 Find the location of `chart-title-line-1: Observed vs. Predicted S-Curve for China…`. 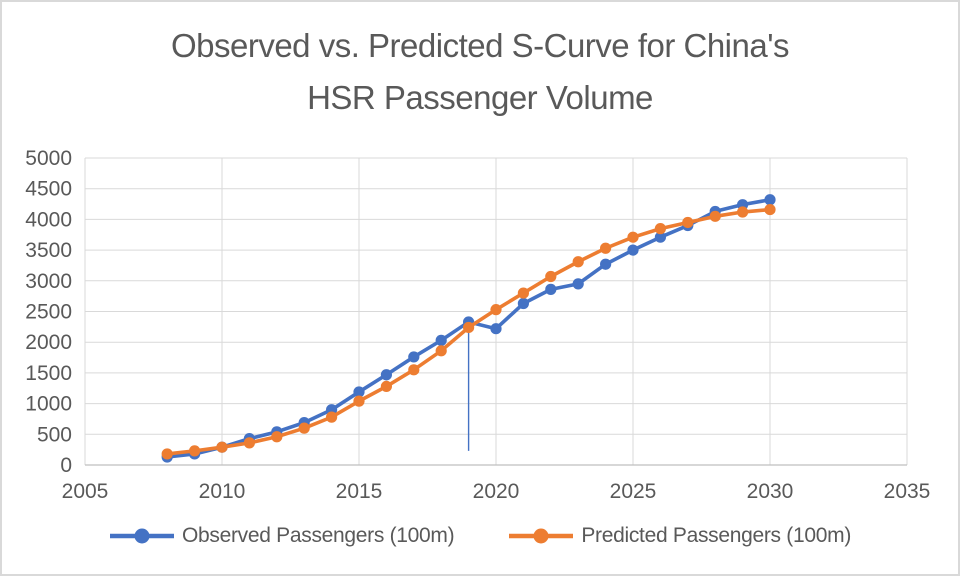

chart-title-line-1: Observed vs. Predicted S-Curve for China… is located at coordinates (480, 45).